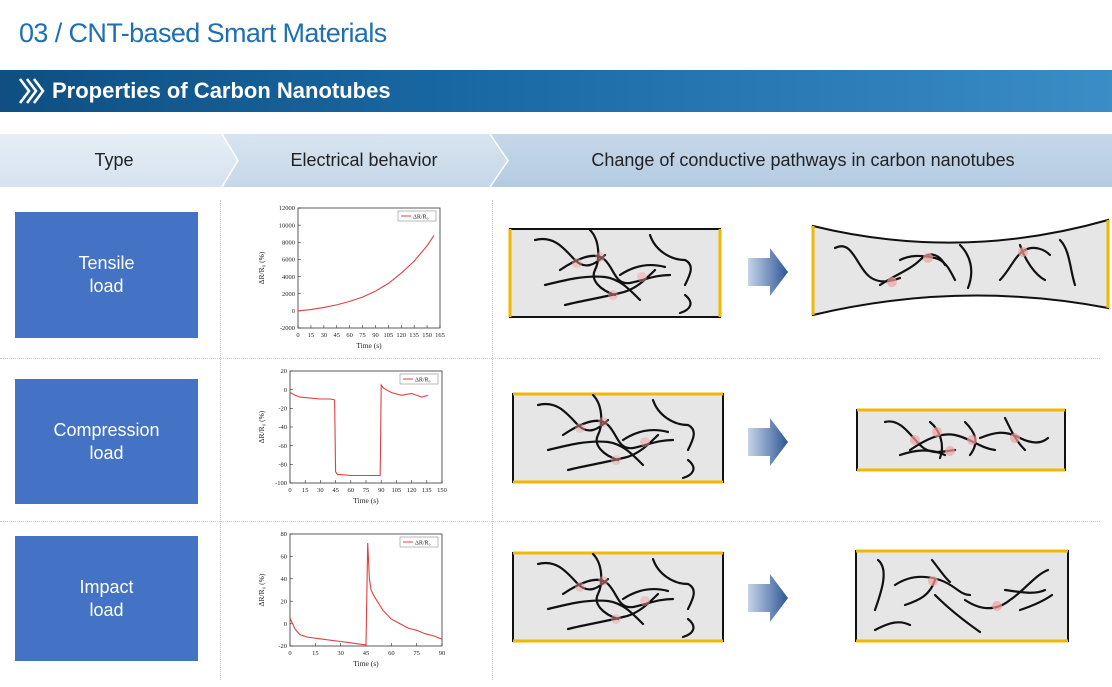 The image size is (1112, 687). What do you see at coordinates (282, 446) in the screenshot?
I see `y-tick-label: -60` at bounding box center [282, 446].